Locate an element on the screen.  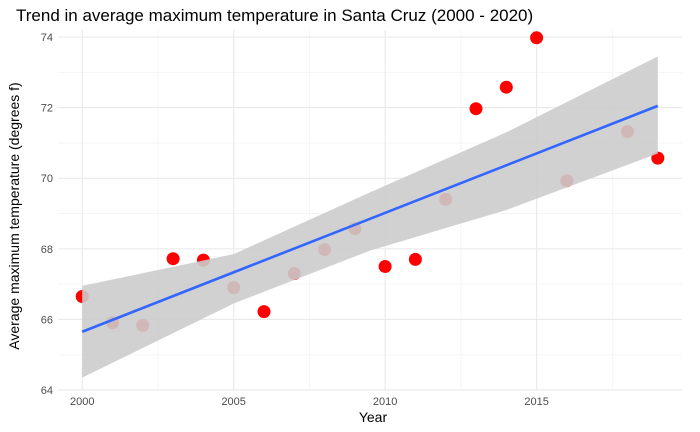
x-tick-labels: 2000 2005 2010 2015 is located at coordinates (309, 402).